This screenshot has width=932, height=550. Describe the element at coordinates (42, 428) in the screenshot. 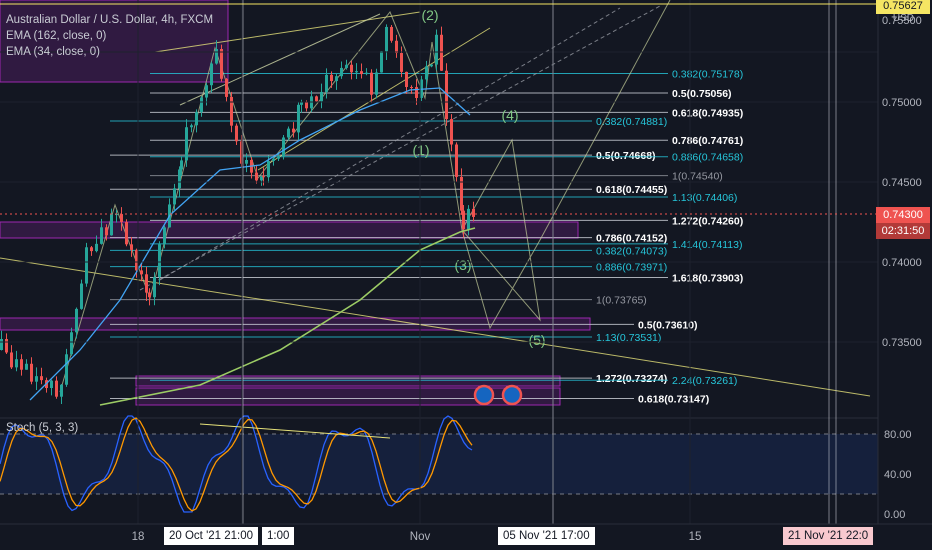

I see `stoch-label: Stoch (5, 3, 3)` at that location.